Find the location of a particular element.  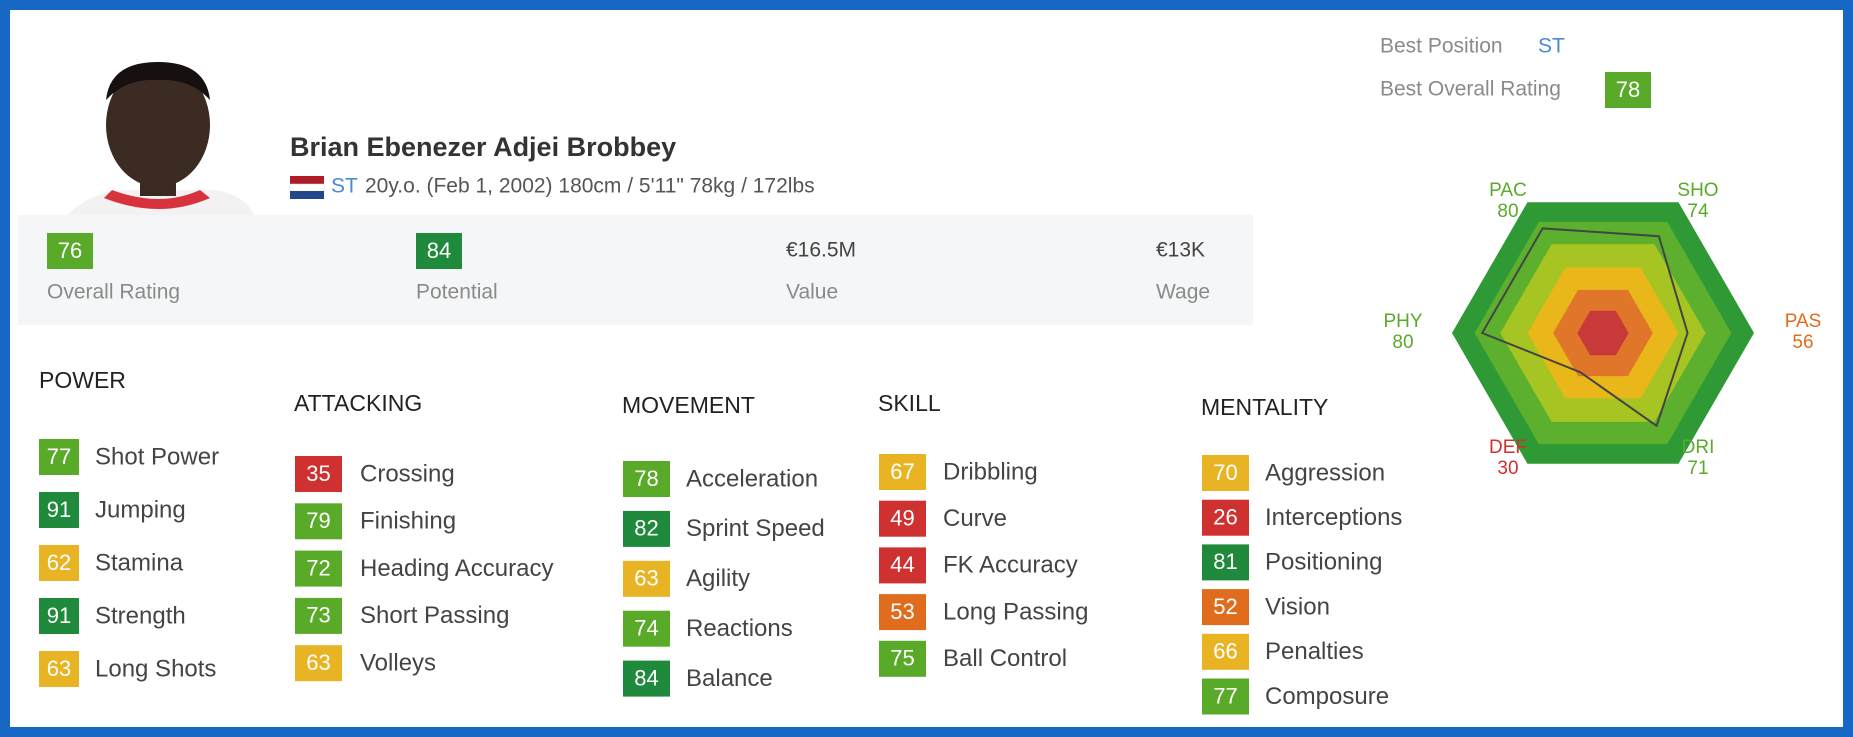

stat-name: Crossing is located at coordinates (407, 473).